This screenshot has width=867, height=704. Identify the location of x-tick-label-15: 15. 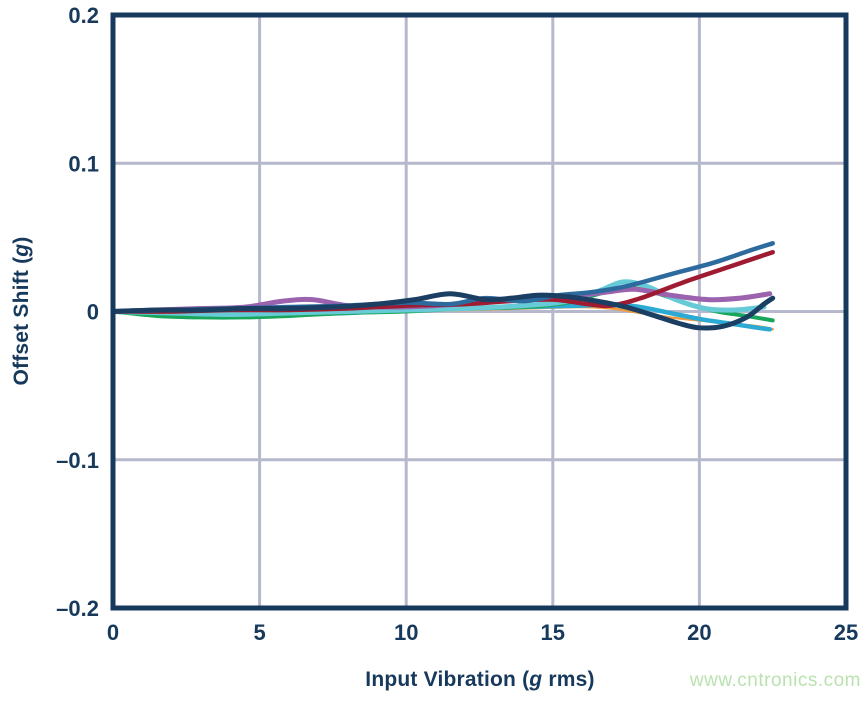
(553, 632).